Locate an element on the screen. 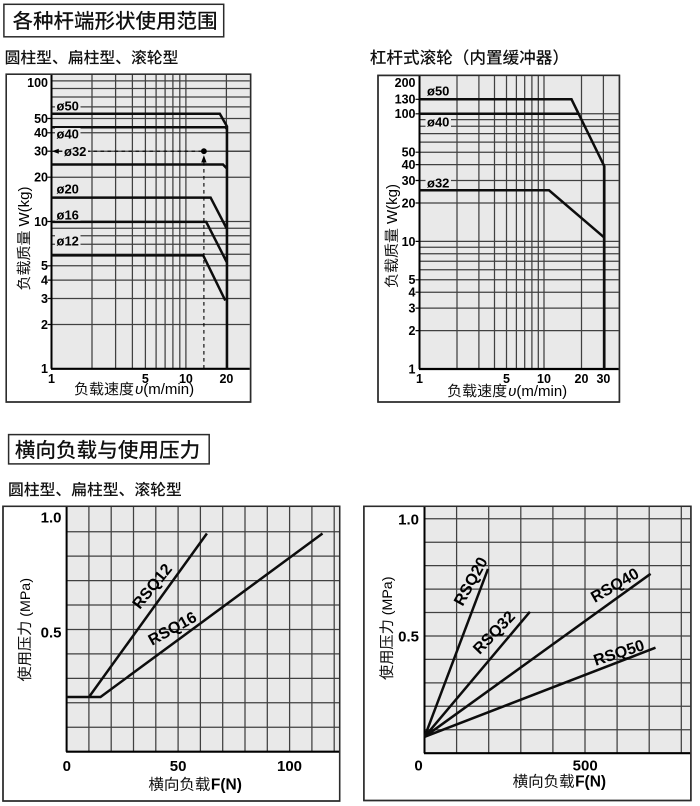 The height and width of the screenshot is (806, 700). svg-text: ø20 is located at coordinates (68, 189).